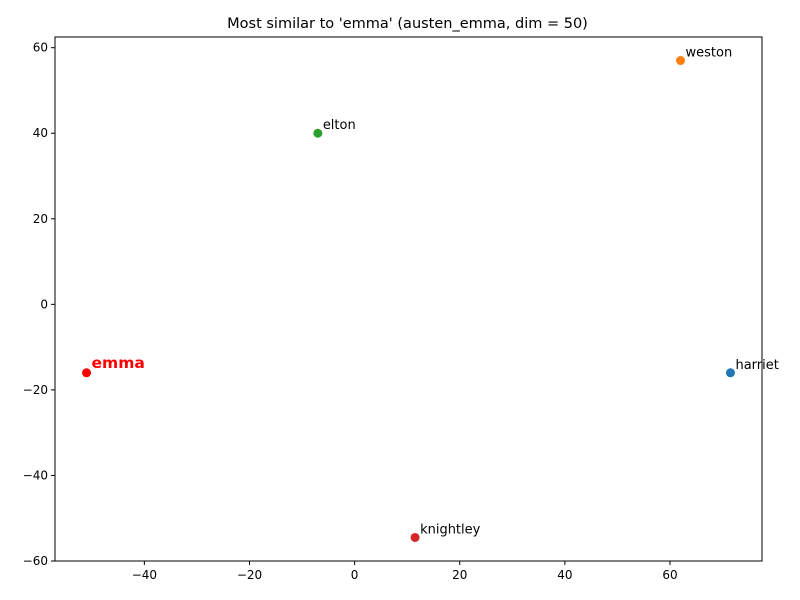 This screenshot has height=600, width=800. What do you see at coordinates (35, 390) in the screenshot?
I see `y-tick-label: −20` at bounding box center [35, 390].